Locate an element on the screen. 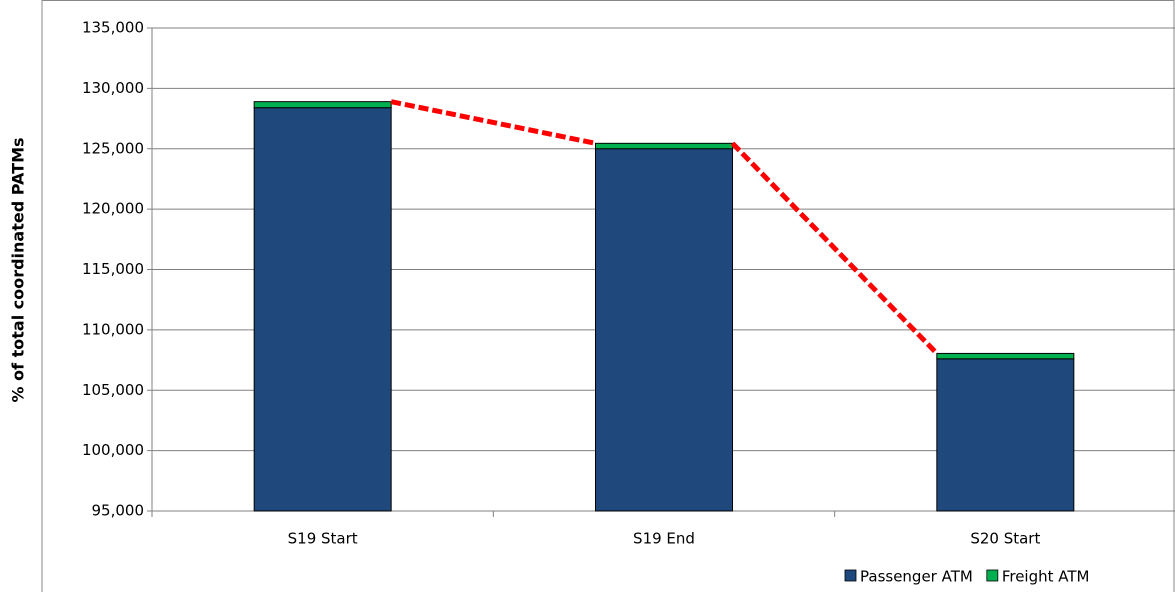 Image resolution: width=1175 pixels, height=592 pixels. y-tick-label: 125,000 is located at coordinates (113, 148).